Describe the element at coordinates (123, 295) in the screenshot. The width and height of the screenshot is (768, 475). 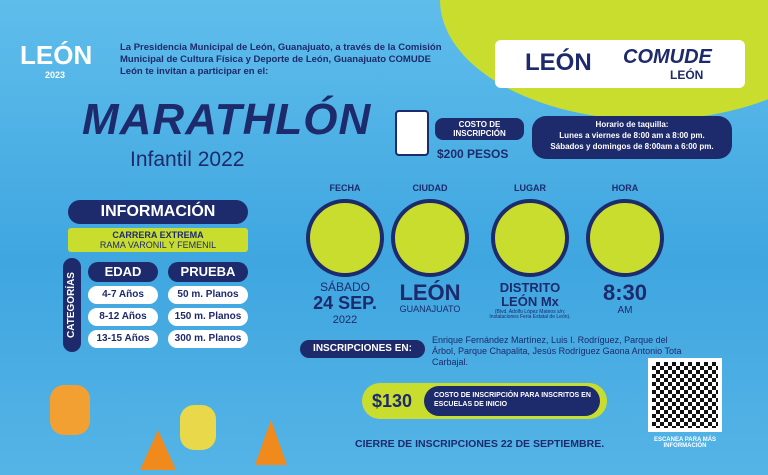
I see `table-cell: 4-7 Años` at that location.